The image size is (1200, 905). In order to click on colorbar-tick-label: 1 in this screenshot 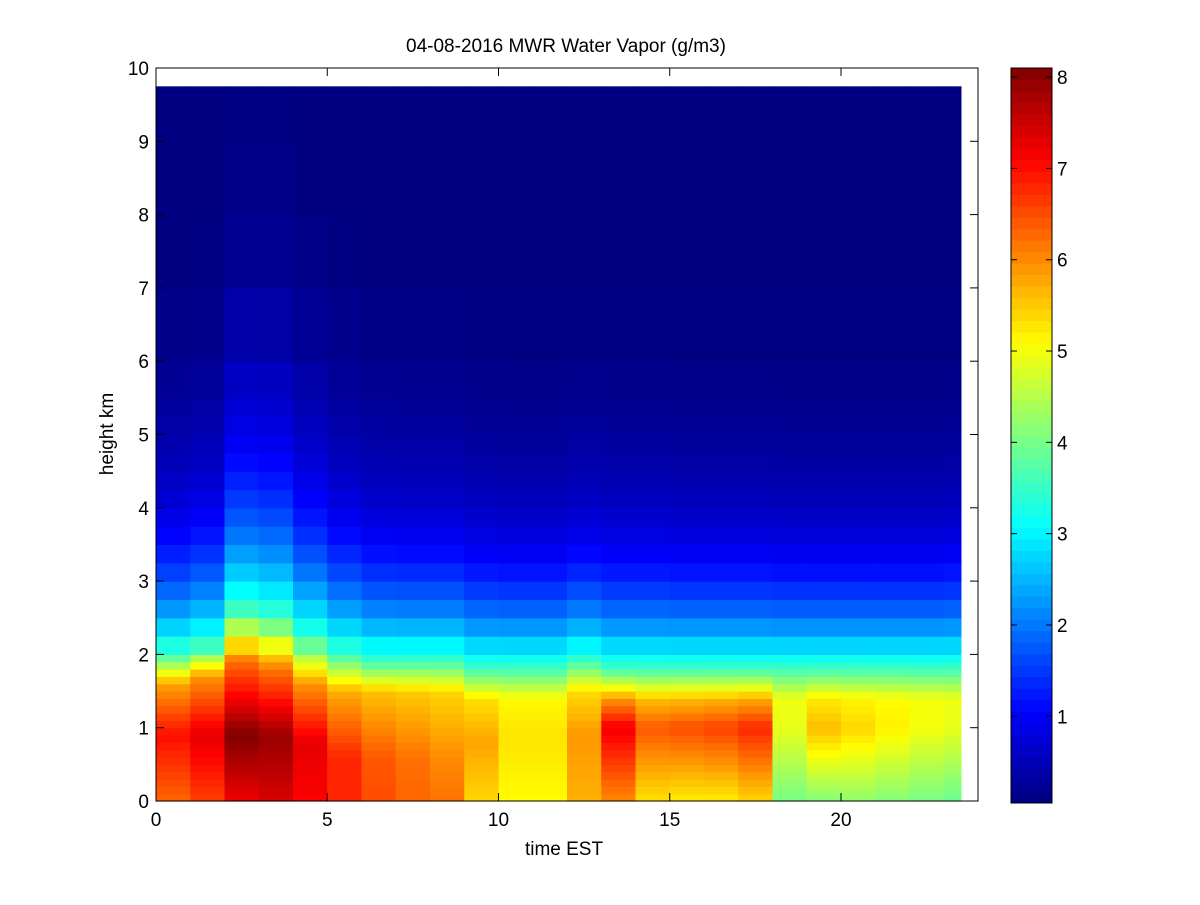, I will do `click(1062, 717)`.